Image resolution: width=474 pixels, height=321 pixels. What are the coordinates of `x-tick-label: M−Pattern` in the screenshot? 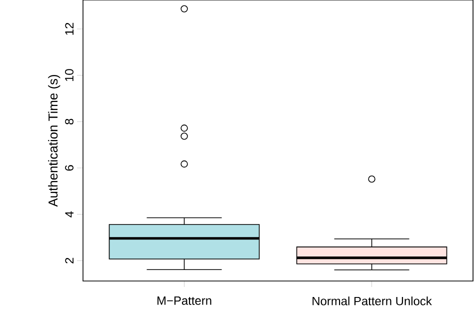 It's located at (184, 300).